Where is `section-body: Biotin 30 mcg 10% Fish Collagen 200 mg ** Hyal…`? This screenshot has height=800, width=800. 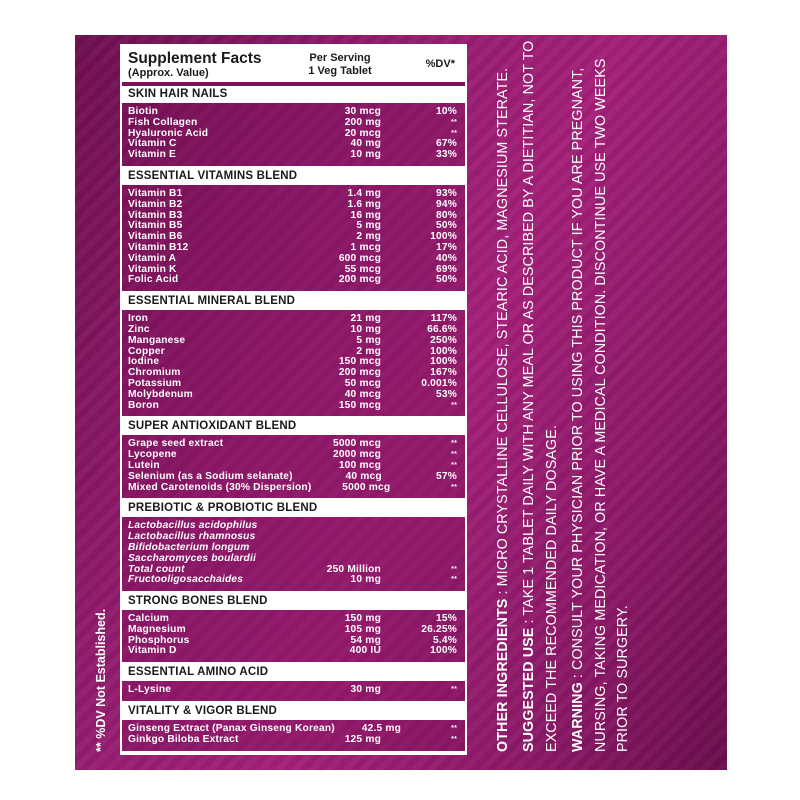 section-body: Biotin 30 mcg 10% Fish Collagen 200 mg ** Hyal… is located at coordinates (293, 135).